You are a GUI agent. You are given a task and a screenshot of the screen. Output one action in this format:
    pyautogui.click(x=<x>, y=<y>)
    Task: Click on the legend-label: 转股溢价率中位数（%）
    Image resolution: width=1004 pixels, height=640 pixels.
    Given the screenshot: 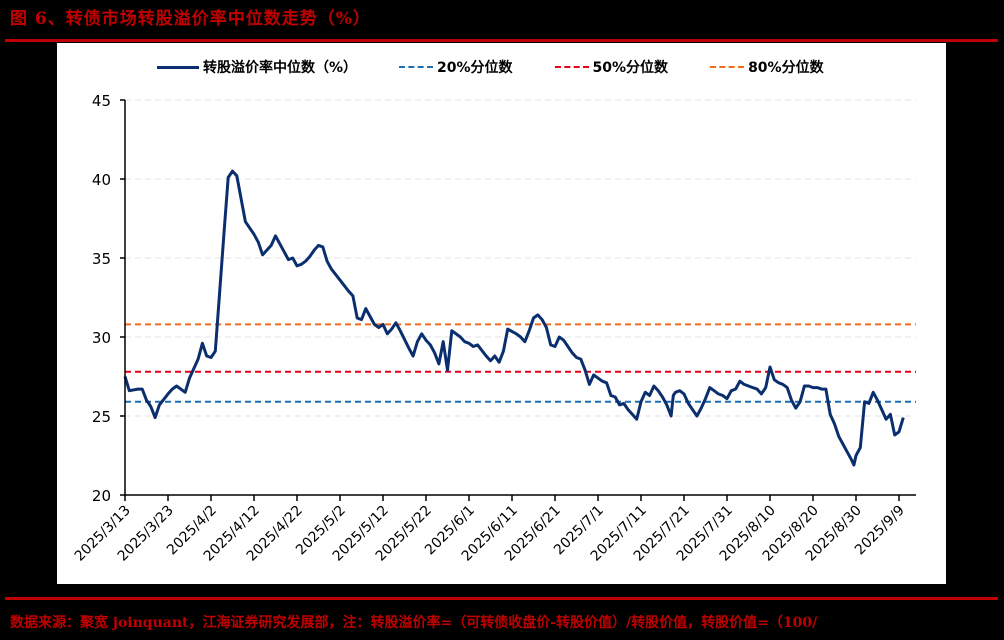 What is the action you would take?
    pyautogui.click(x=280, y=68)
    